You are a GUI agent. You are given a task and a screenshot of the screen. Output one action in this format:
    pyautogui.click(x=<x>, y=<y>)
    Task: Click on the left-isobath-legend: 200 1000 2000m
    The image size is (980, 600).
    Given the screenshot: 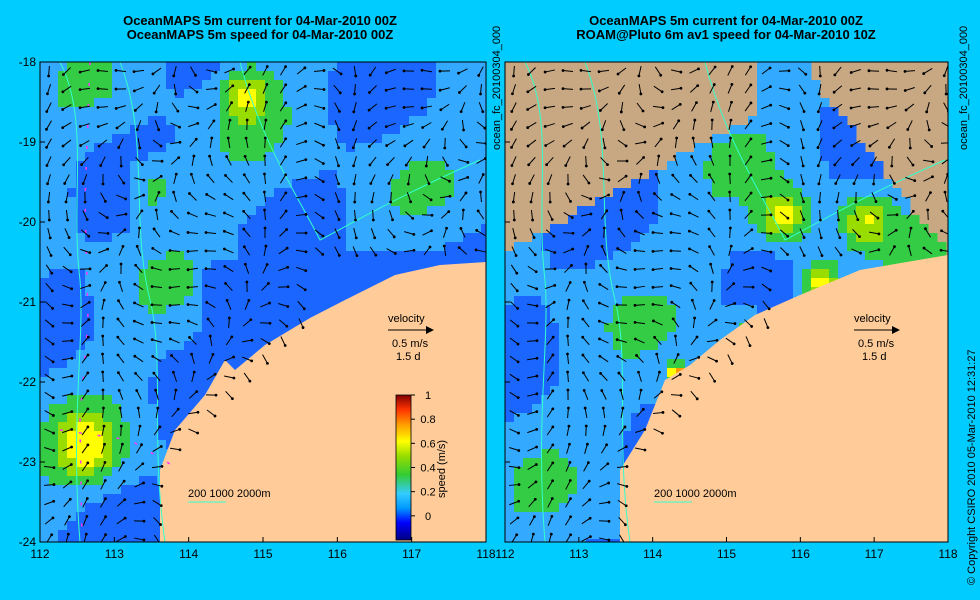 What is the action you would take?
    pyautogui.click(x=229, y=495)
    